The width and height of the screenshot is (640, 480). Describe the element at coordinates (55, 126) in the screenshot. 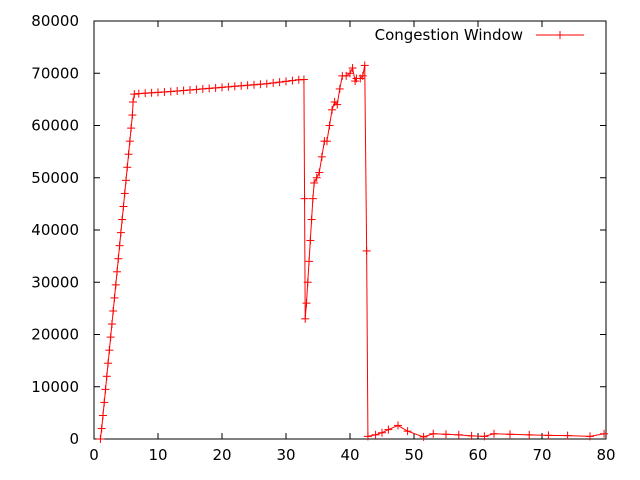

I see `y-tick-label: 60000` at that location.